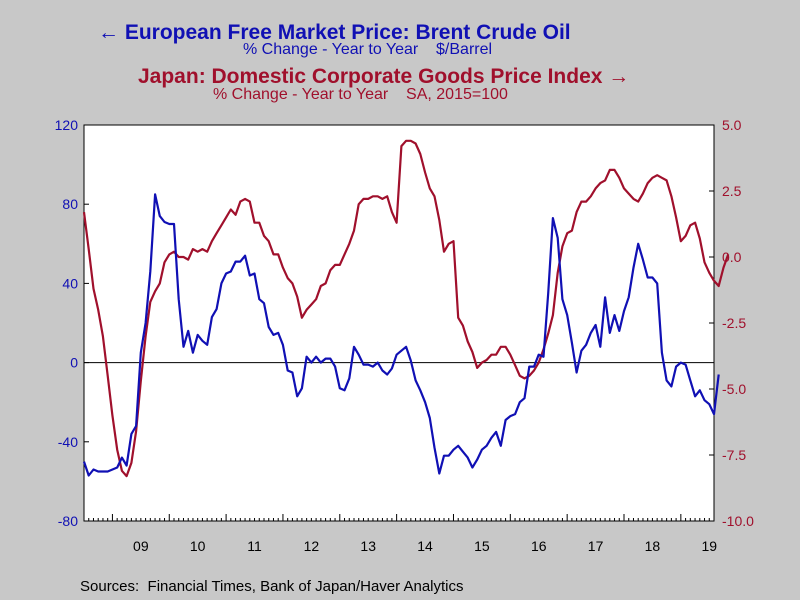  I want to click on x-axis-tick-label: 12, so click(312, 546).